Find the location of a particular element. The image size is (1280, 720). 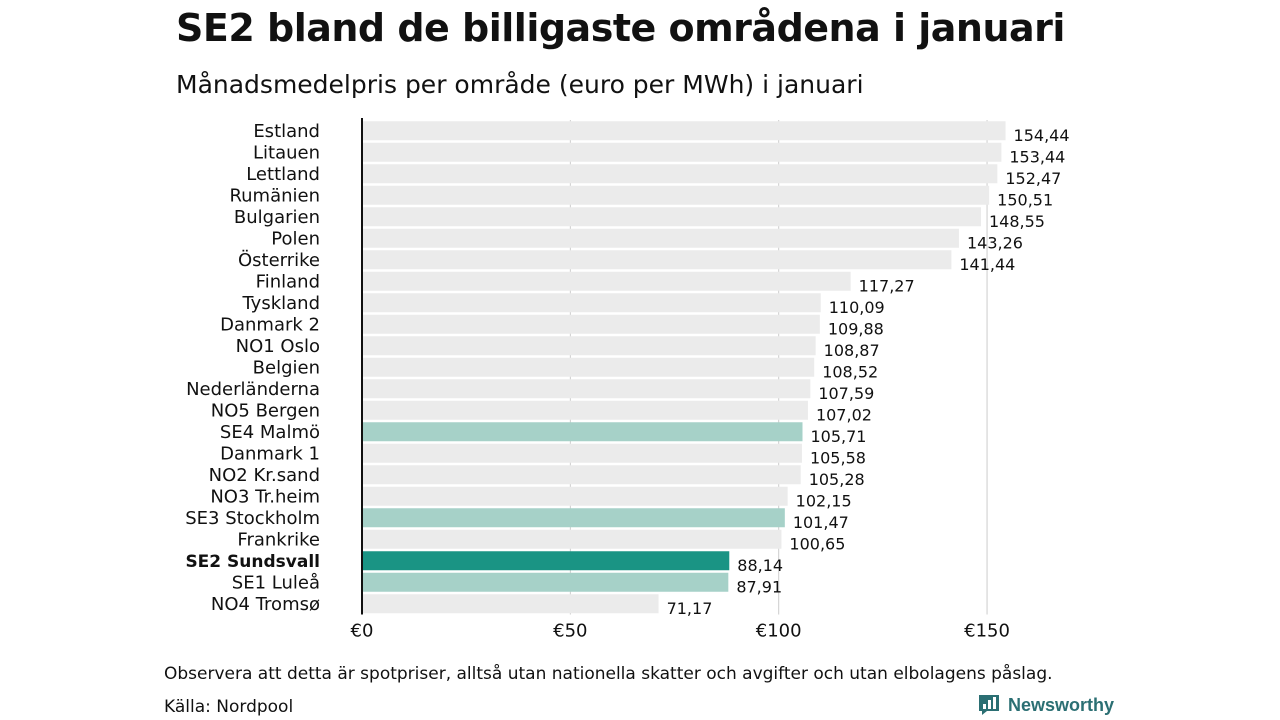

value-label: 108,52 is located at coordinates (850, 371).